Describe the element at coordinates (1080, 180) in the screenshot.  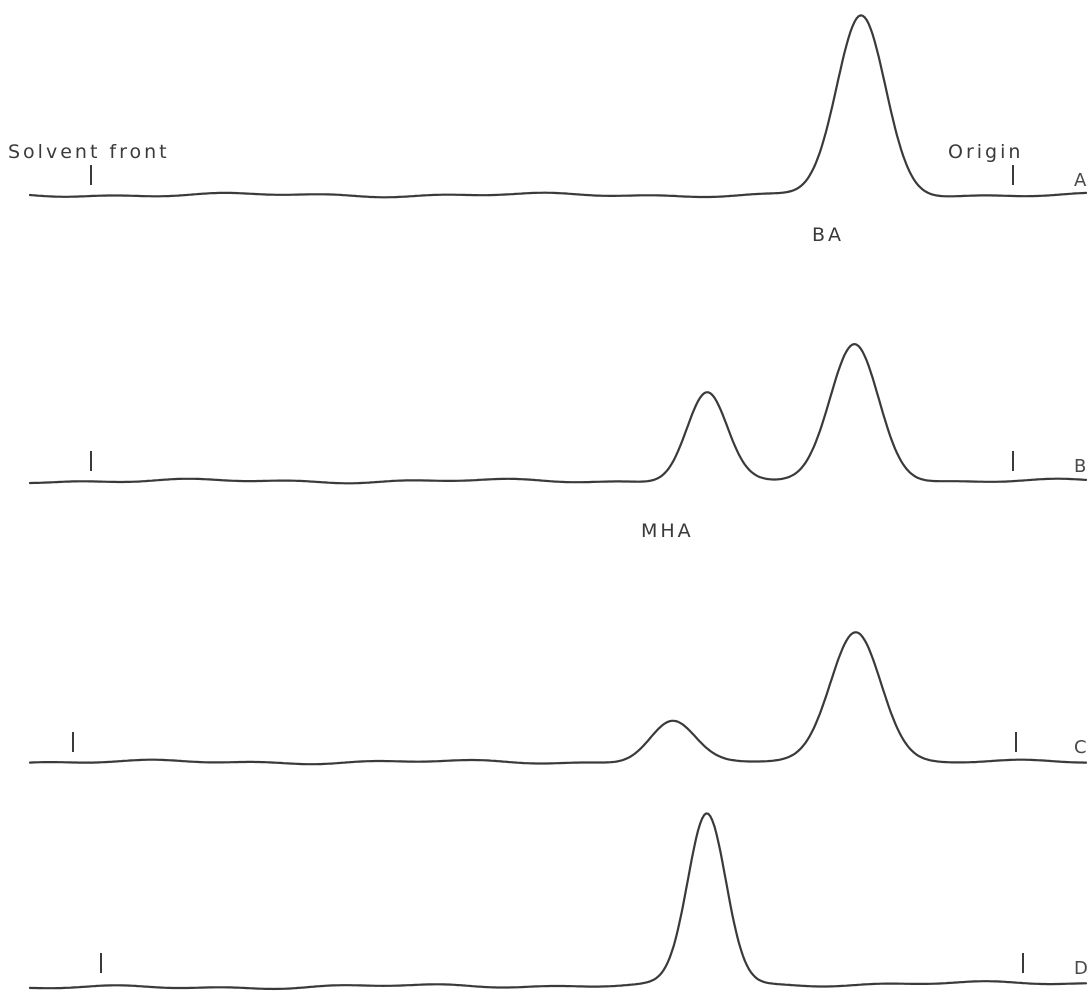
I see `trace-letter-a: A` at that location.